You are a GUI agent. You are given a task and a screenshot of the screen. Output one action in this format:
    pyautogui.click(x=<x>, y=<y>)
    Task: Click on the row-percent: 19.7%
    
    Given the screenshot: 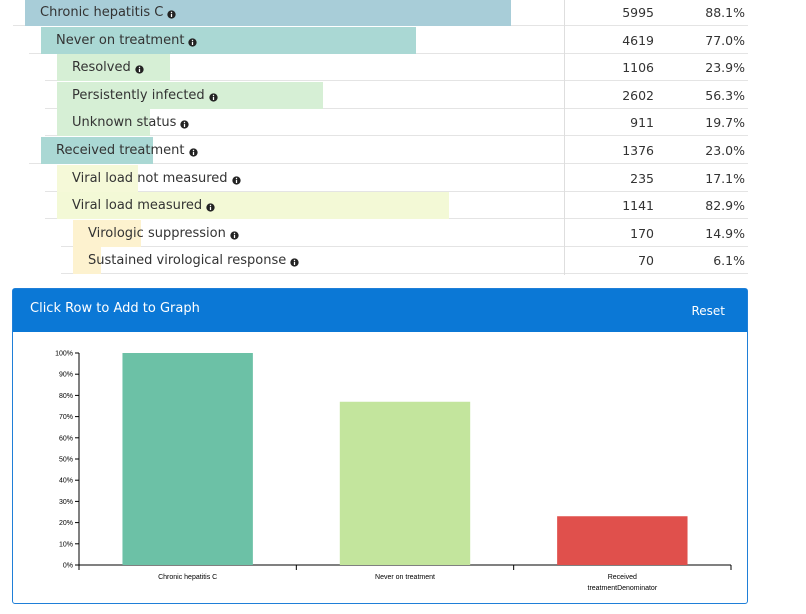 What is the action you would take?
    pyautogui.click(x=725, y=123)
    